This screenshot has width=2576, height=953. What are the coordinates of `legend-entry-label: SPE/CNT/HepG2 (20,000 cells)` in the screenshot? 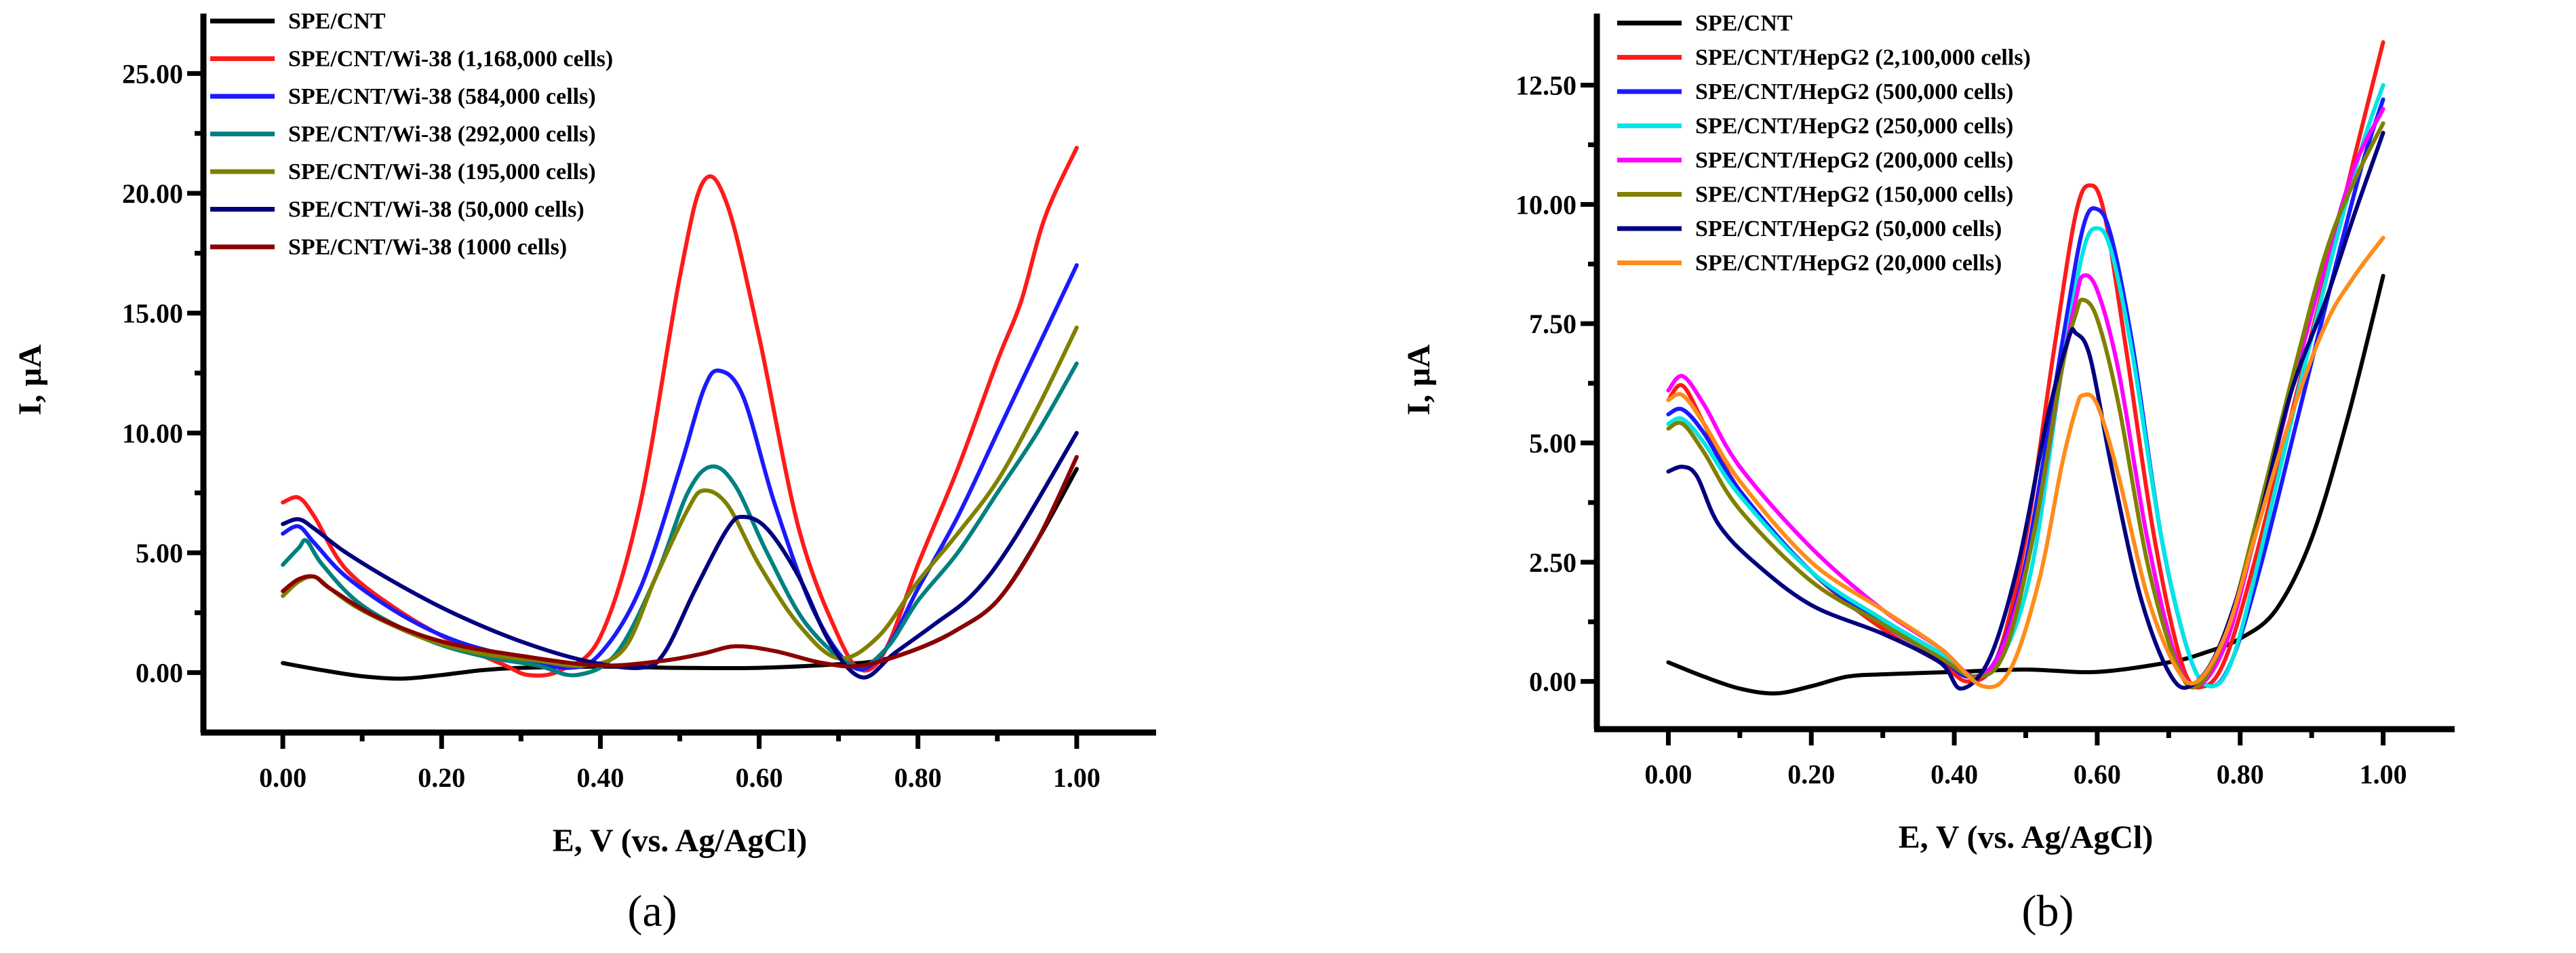 It's located at (1849, 263).